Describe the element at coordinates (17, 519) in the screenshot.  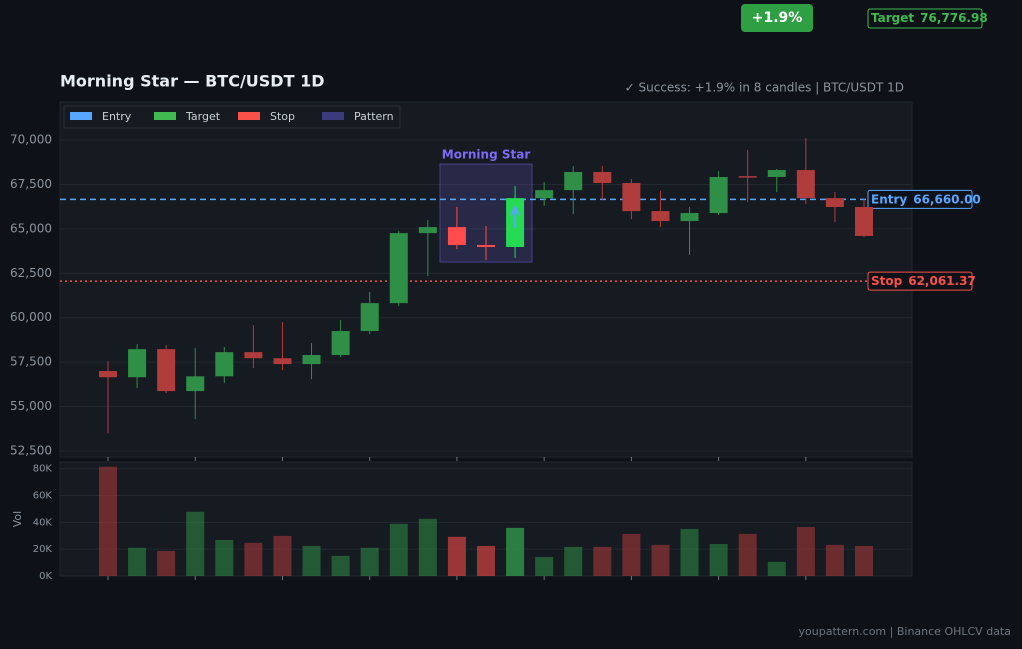
I see `volume-axis-label: Vol` at that location.